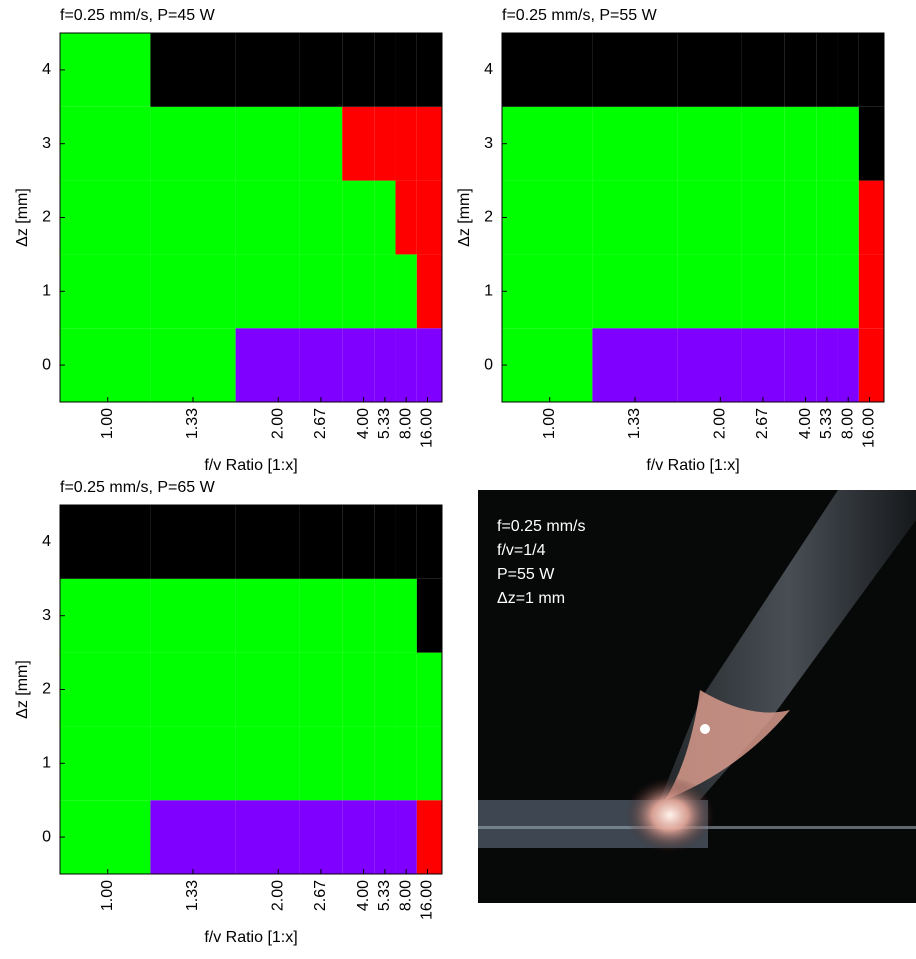 This screenshot has width=916, height=959. I want to click on photo-label: P=55 W, so click(526, 574).